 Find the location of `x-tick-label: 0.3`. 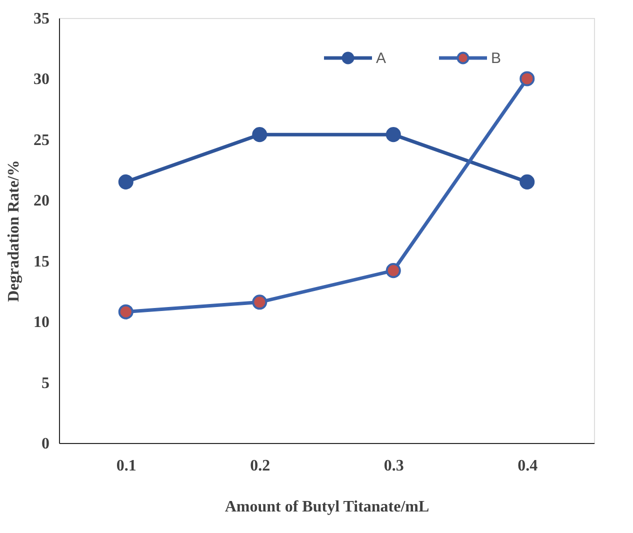

x-tick-label: 0.3 is located at coordinates (394, 466).